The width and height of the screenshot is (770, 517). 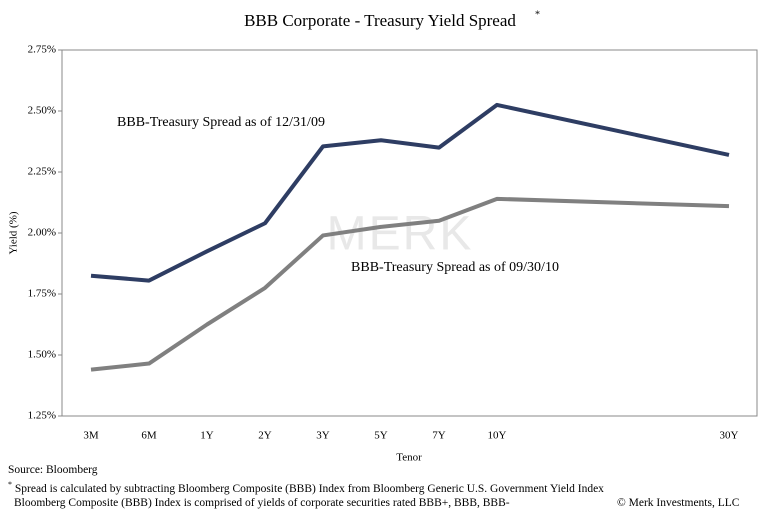 I want to click on x-tick-label: 10Y, so click(x=497, y=436).